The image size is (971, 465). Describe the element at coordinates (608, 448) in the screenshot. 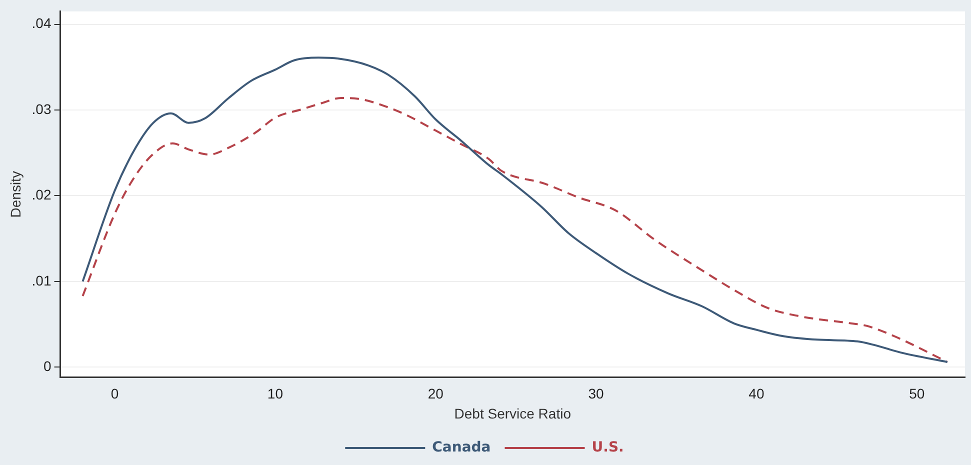

I see `text: U.S.` at that location.